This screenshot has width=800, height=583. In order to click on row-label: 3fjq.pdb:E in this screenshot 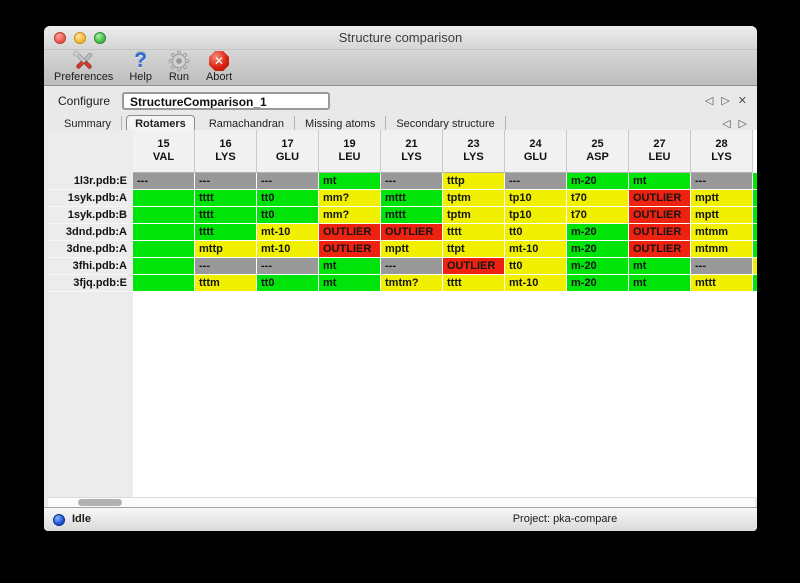, I will do `click(90, 283)`.